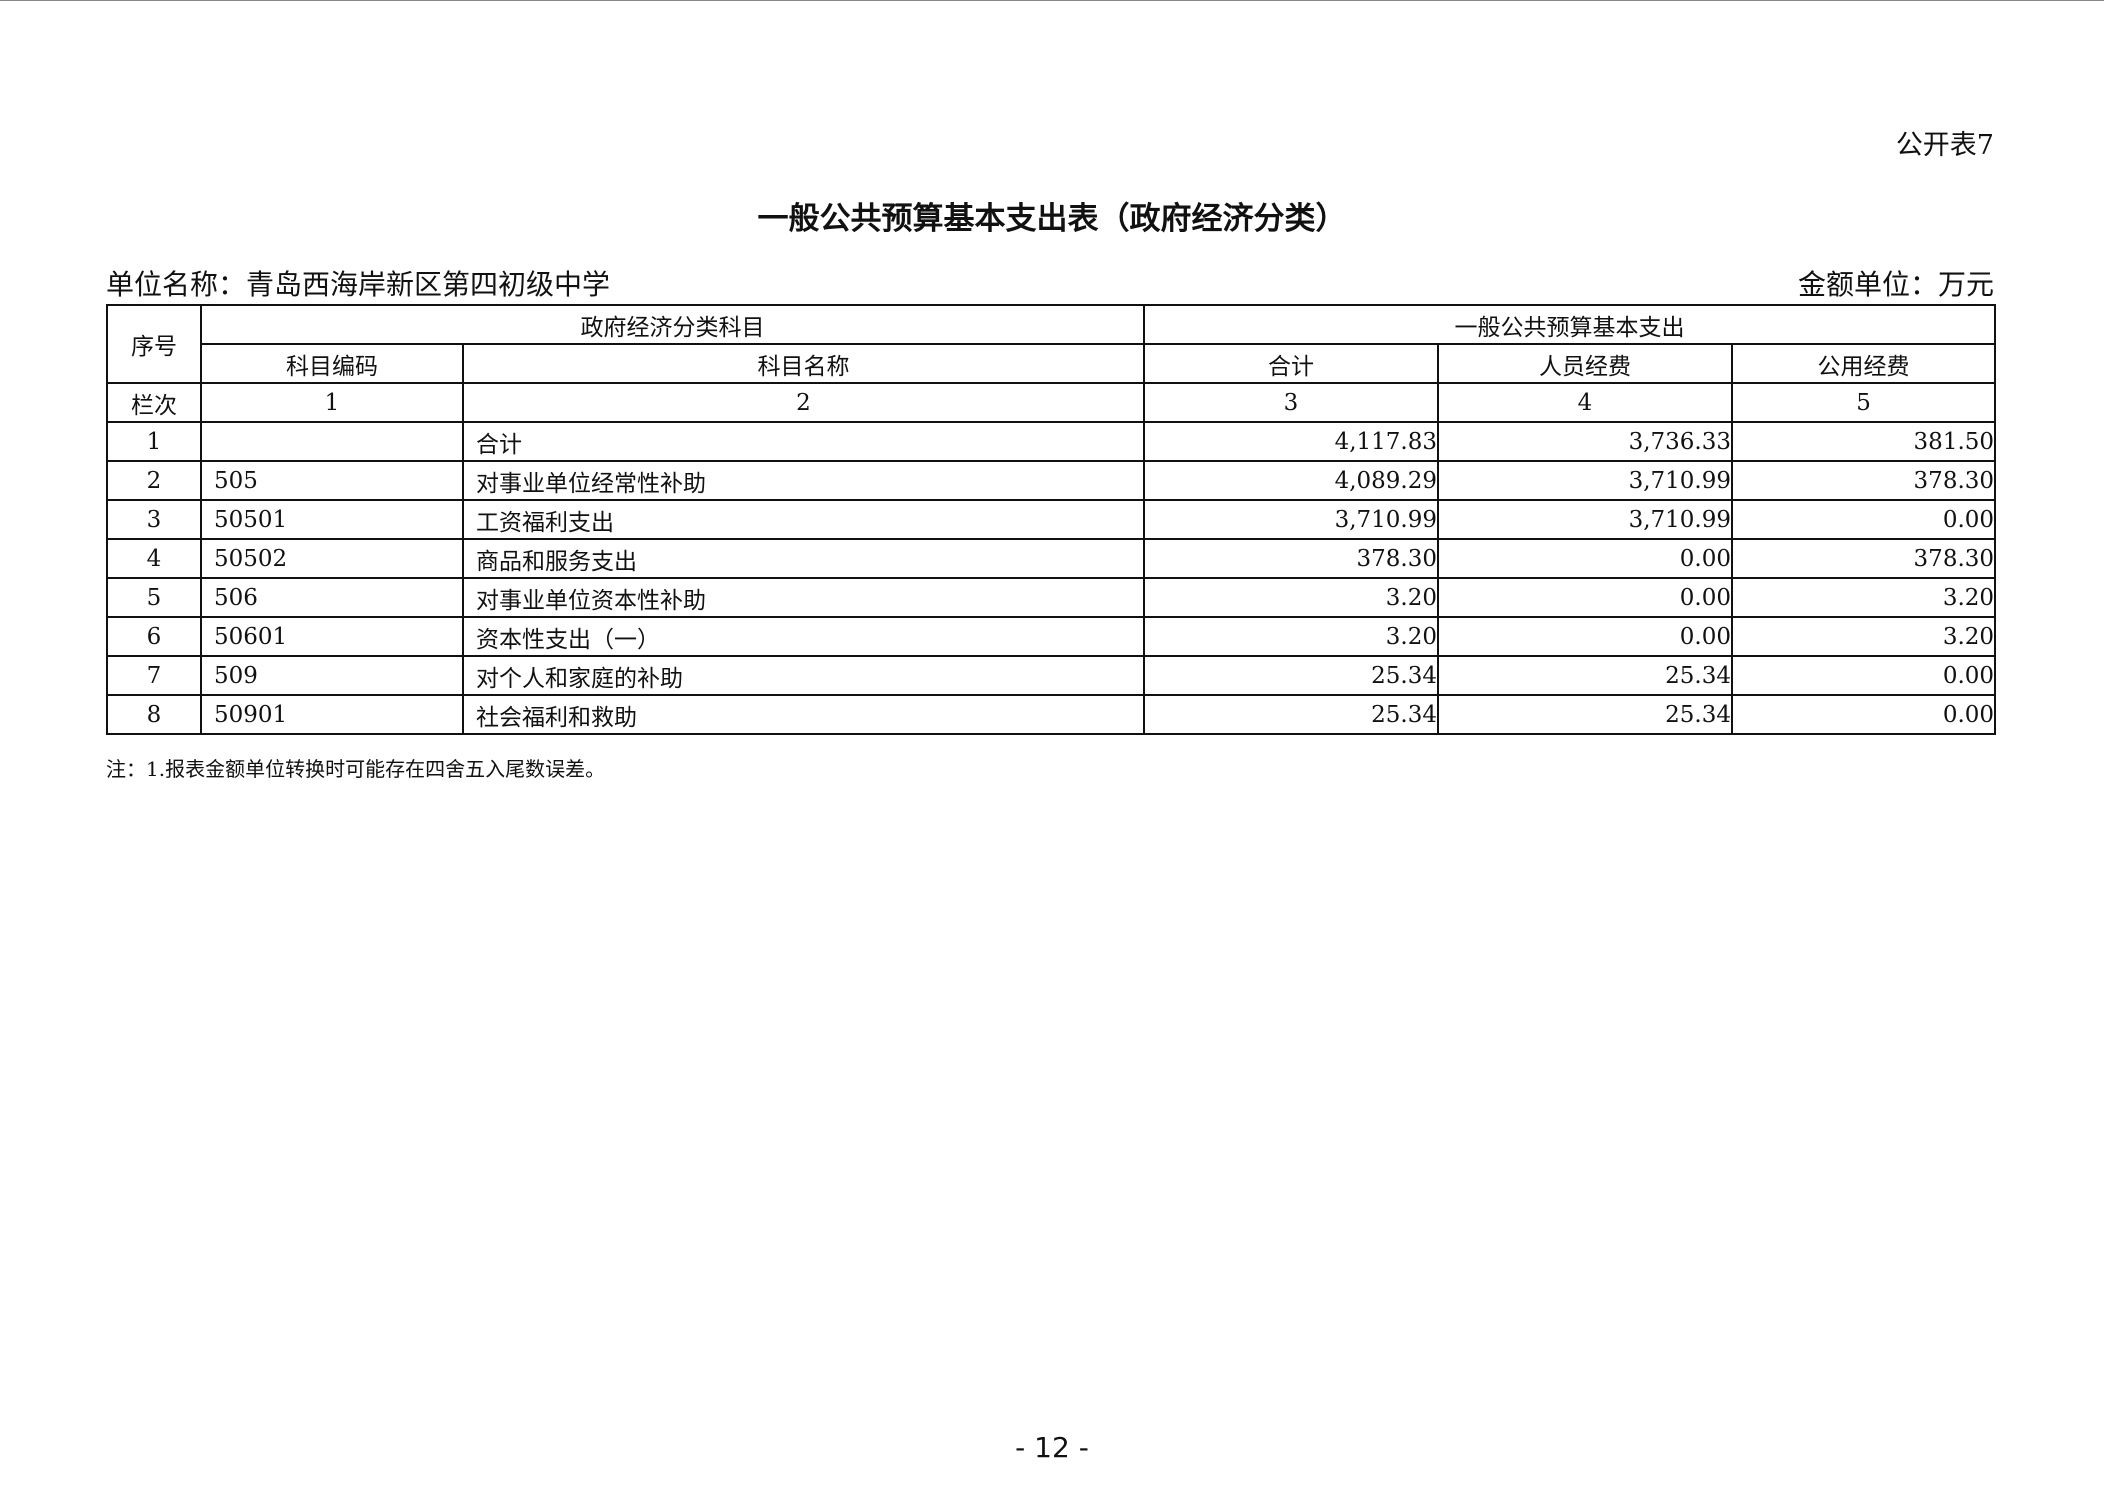 This screenshot has height=1488, width=2104. I want to click on cell-name: 资本性支出（一）, so click(803, 636).